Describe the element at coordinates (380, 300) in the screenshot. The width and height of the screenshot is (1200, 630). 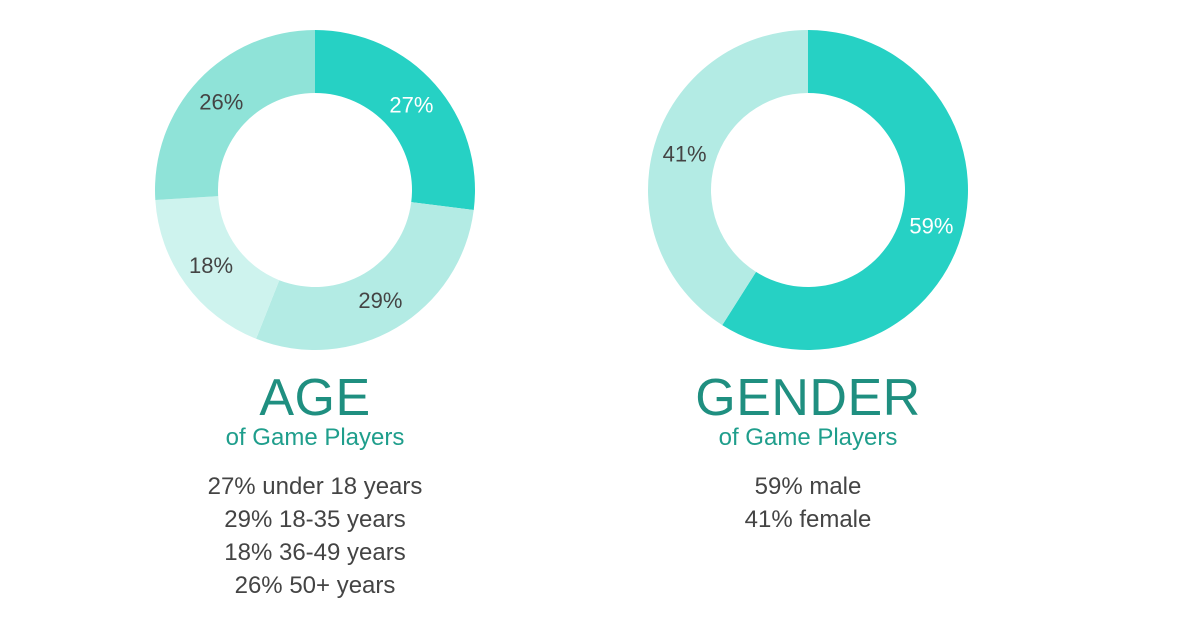
I see `age-slice-label: 29%` at that location.